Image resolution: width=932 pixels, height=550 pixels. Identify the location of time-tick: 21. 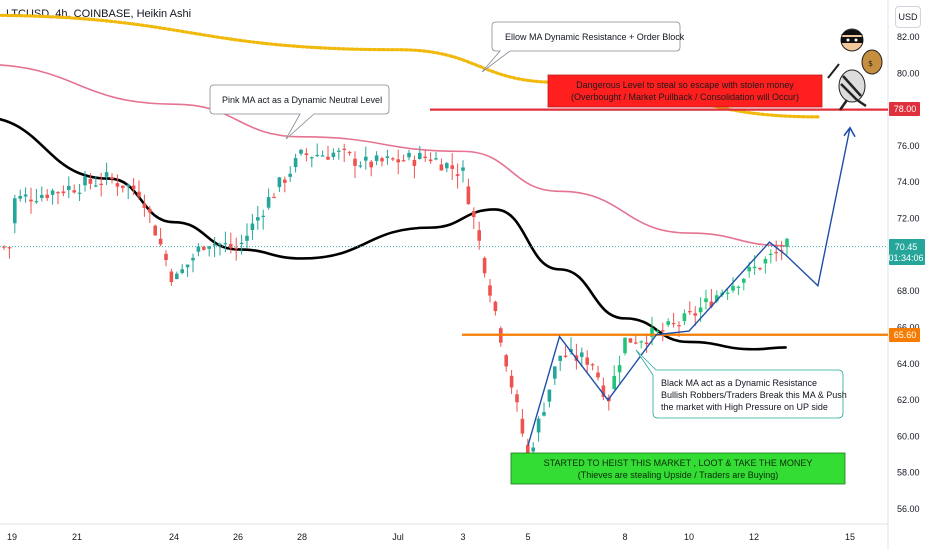
(77, 537).